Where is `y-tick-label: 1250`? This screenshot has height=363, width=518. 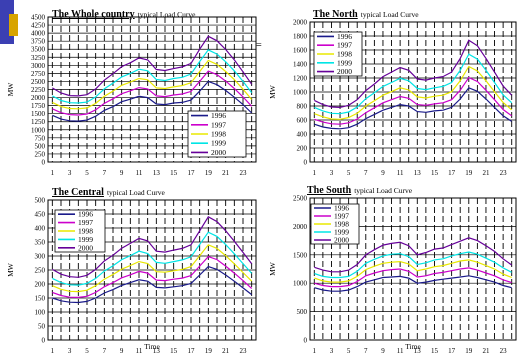 y-tick-label: 1250 is located at coordinates (38, 122).